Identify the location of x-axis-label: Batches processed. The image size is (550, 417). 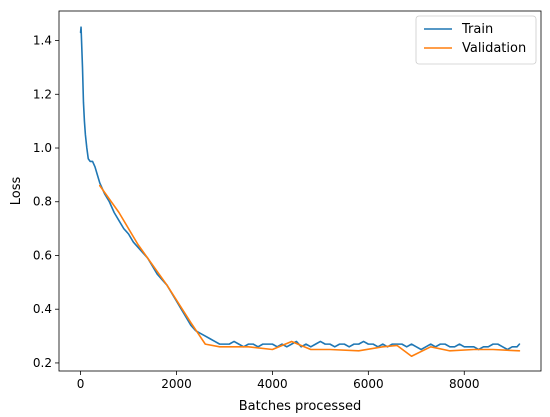
(300, 406).